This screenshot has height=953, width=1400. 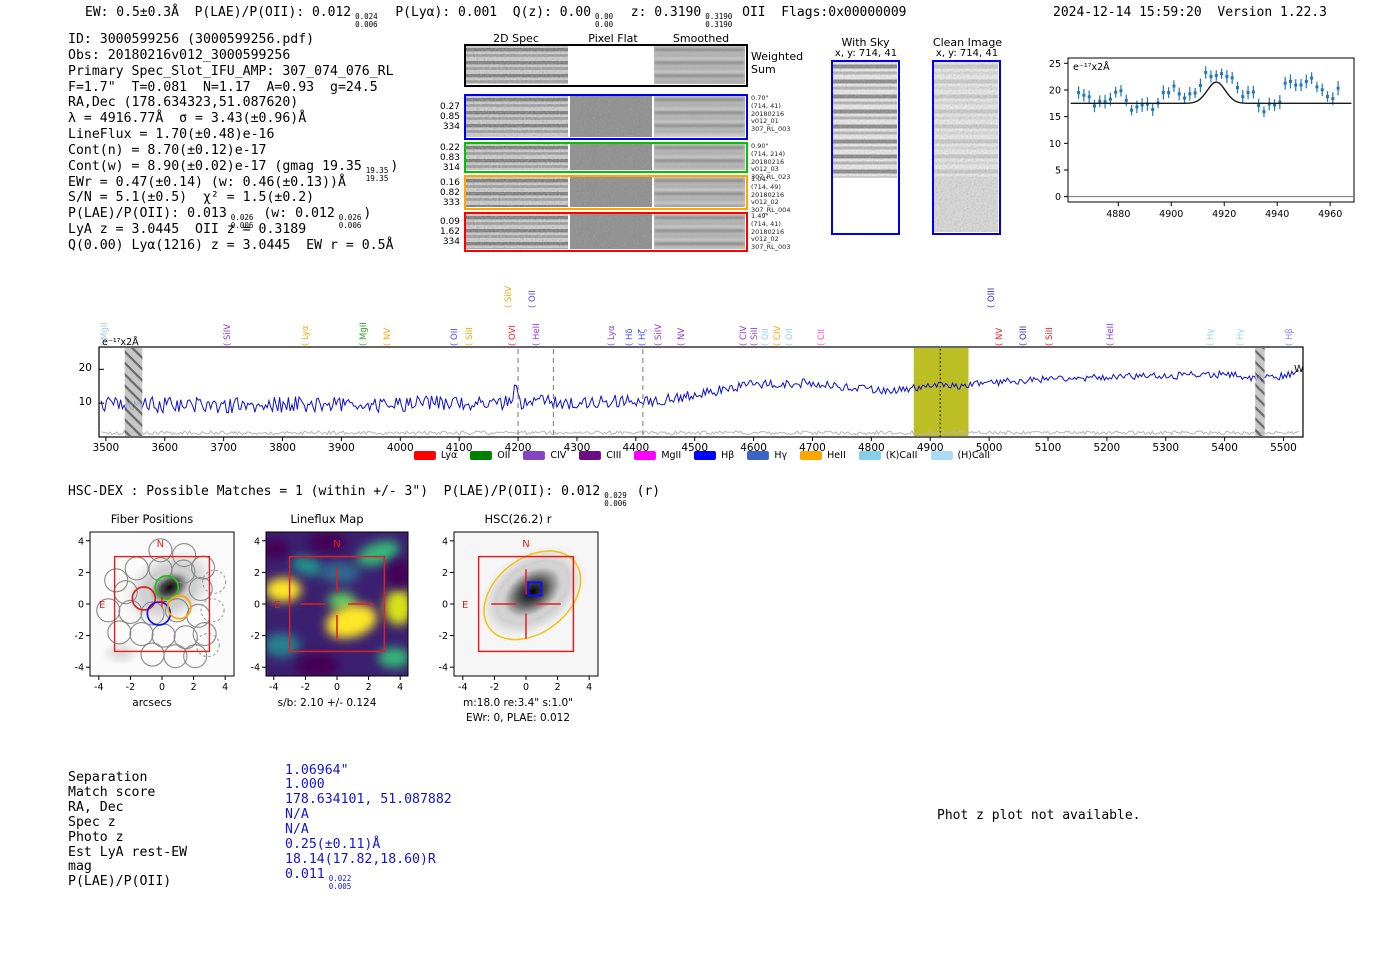 What do you see at coordinates (644, 491) in the screenshot?
I see `text-segment: (r)` at bounding box center [644, 491].